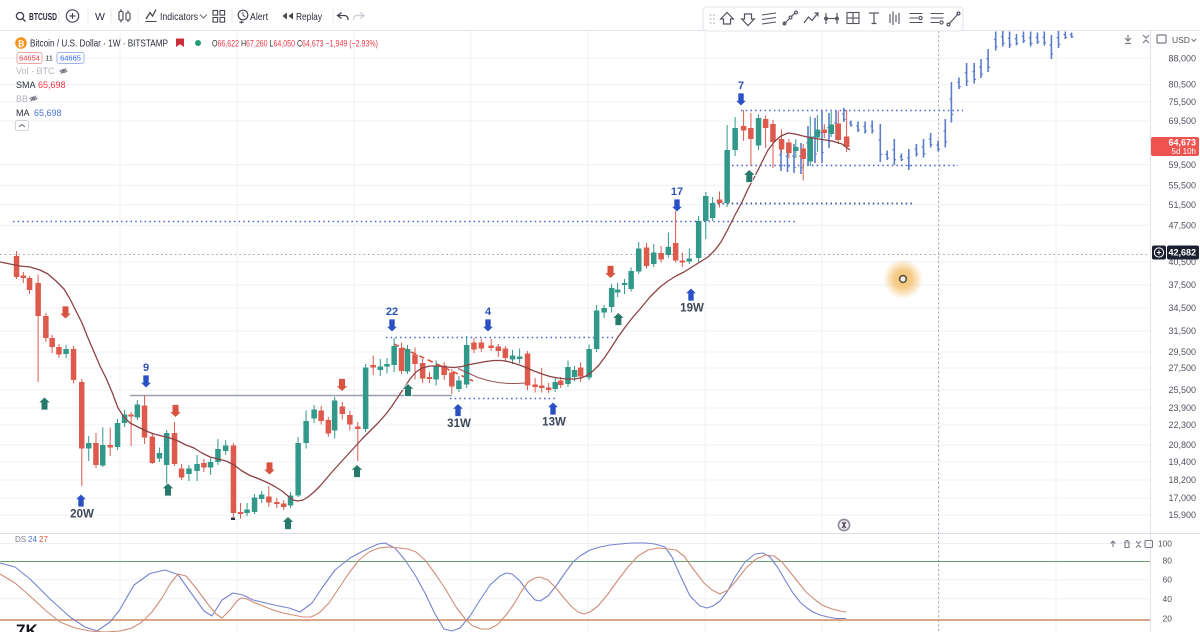 The image size is (1200, 632). What do you see at coordinates (259, 17) in the screenshot?
I see `svg-text: Alert` at bounding box center [259, 17].